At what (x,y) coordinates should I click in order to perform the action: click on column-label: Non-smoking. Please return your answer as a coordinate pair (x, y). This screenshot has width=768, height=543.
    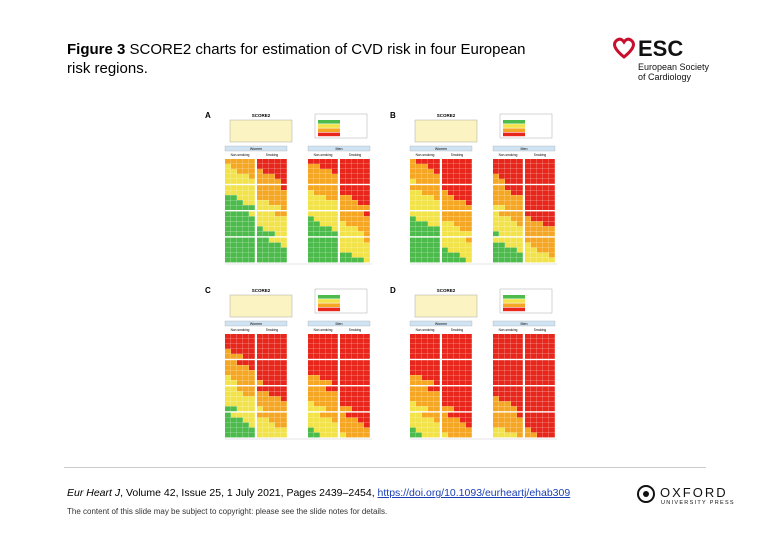
    Looking at the image, I should click on (323, 330).